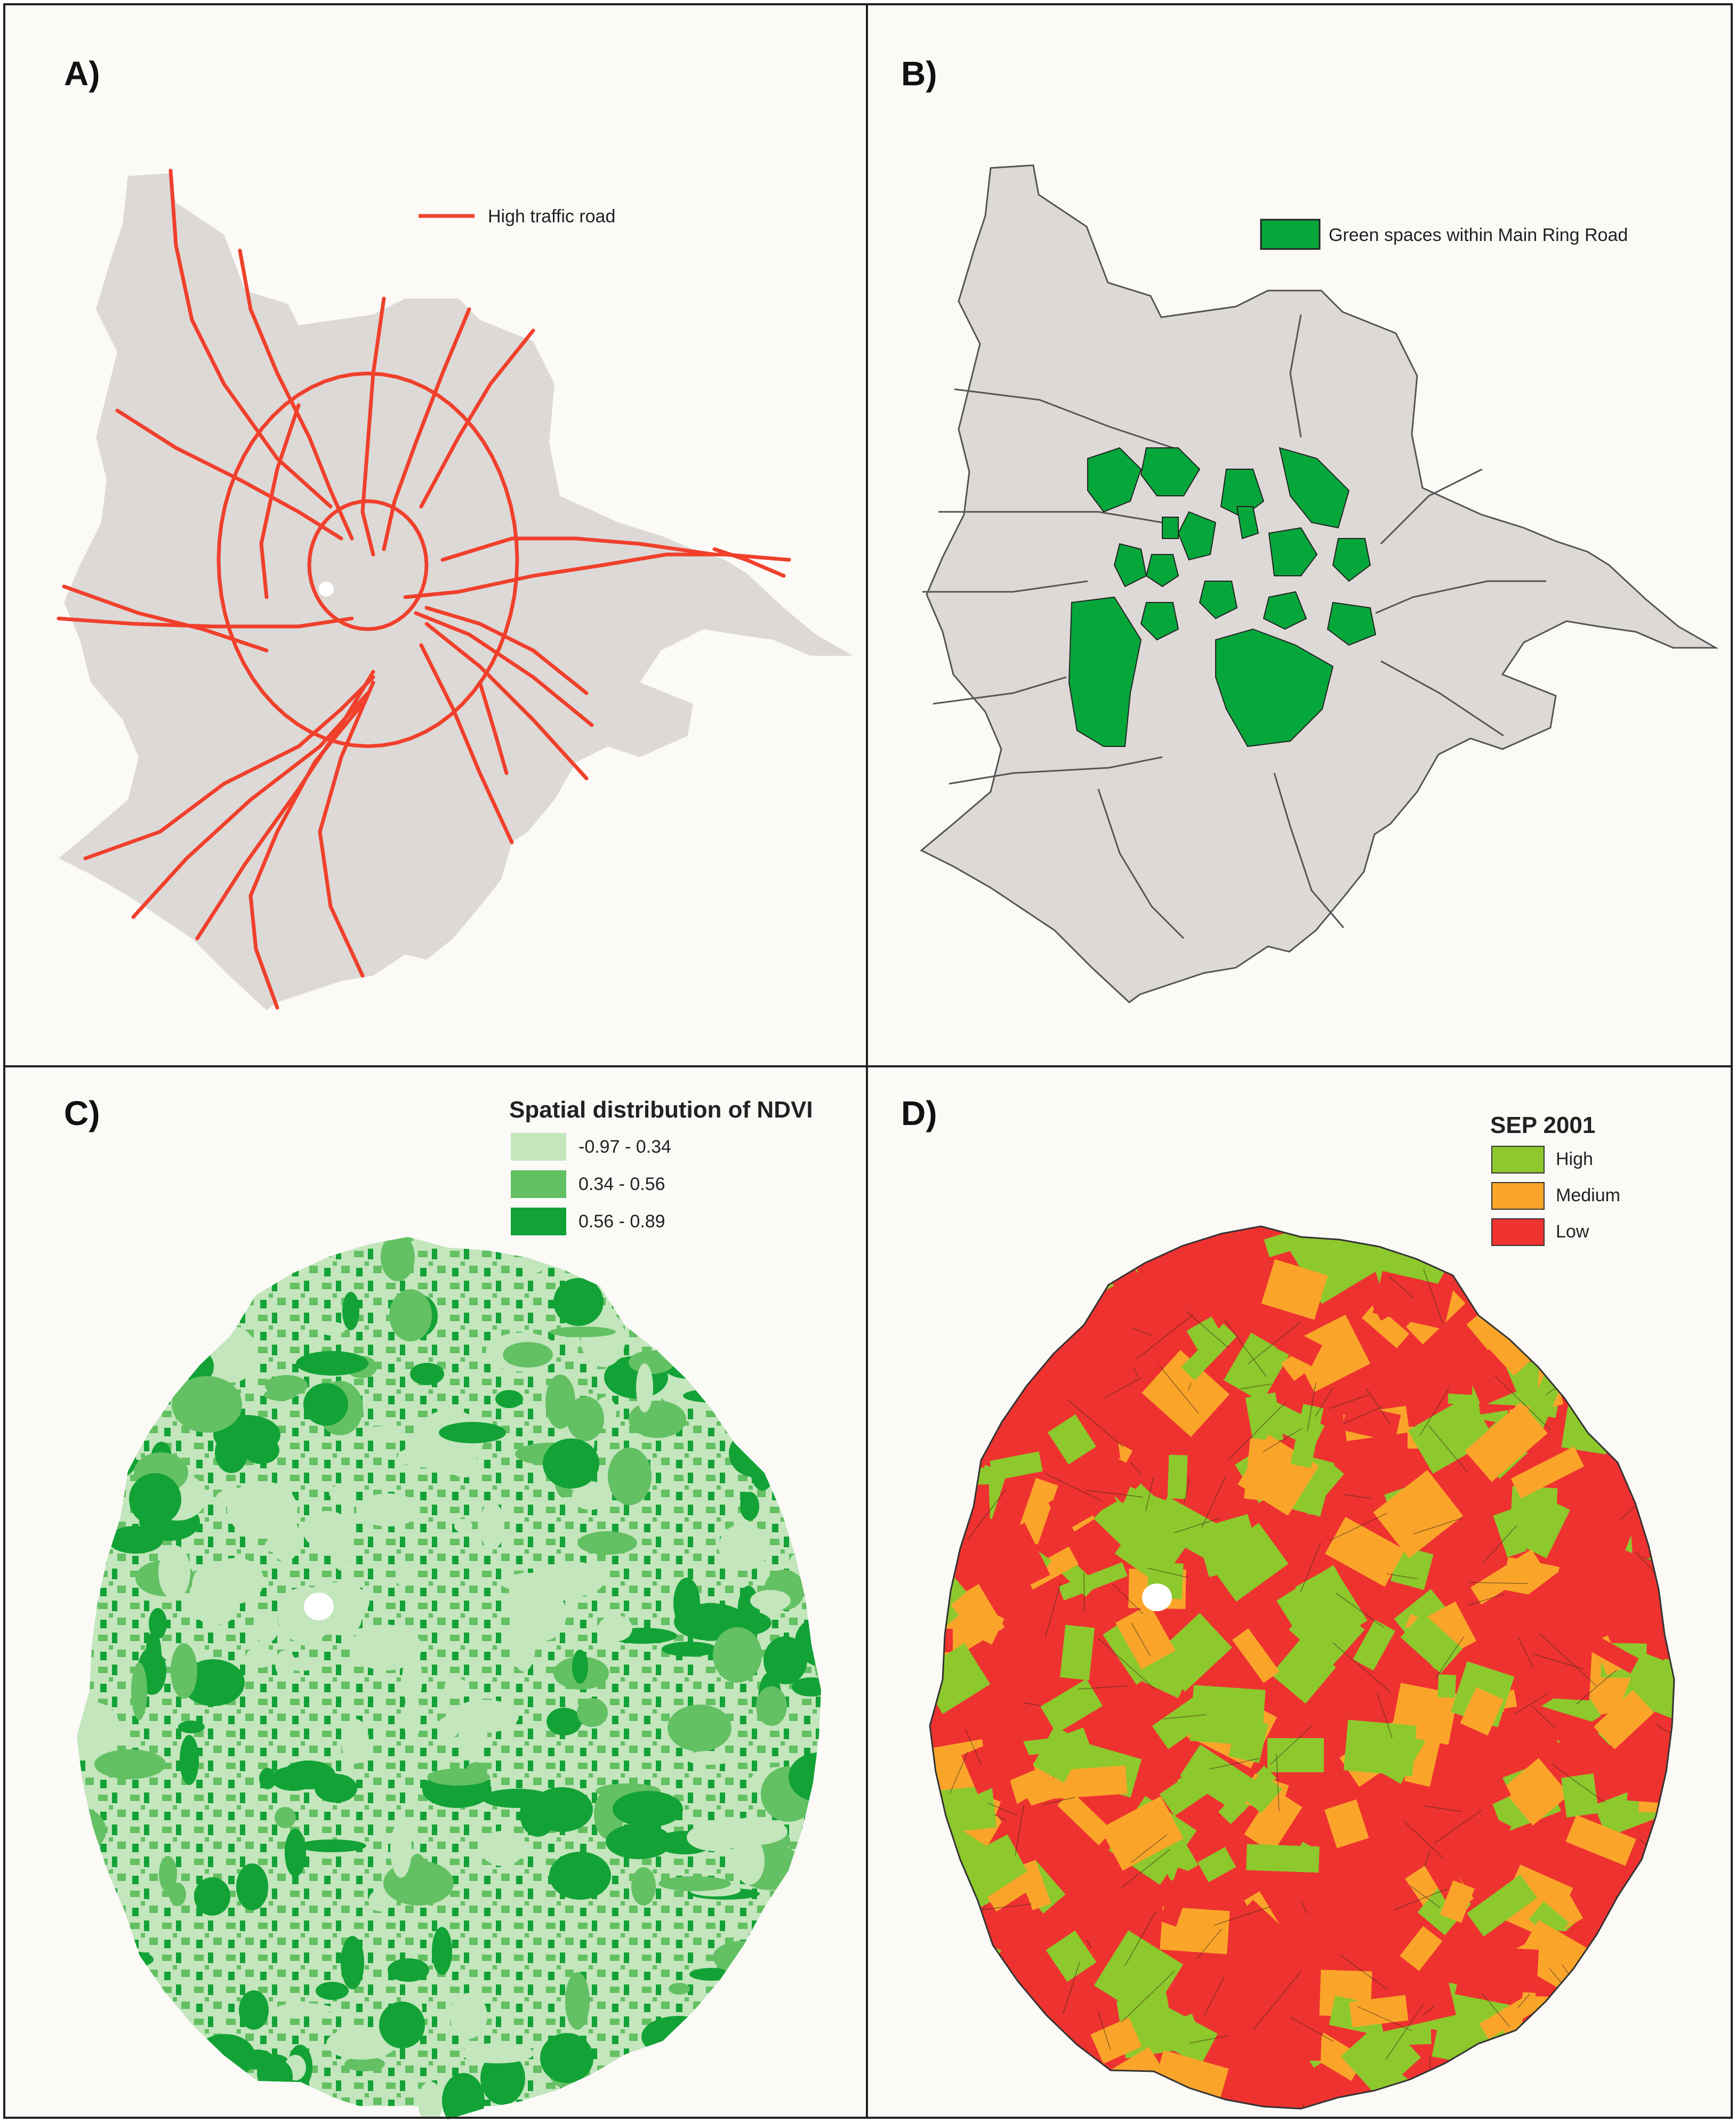  I want to click on legend-sep-label-medium: Medium, so click(1588, 1195).